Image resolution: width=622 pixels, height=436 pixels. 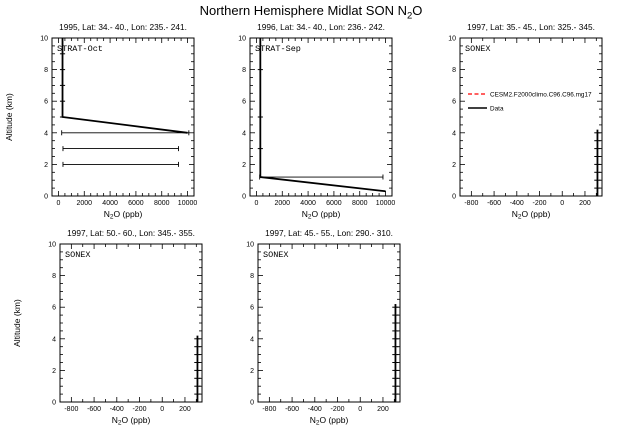 What do you see at coordinates (497, 109) in the screenshot?
I see `legend-label: Data` at bounding box center [497, 109].